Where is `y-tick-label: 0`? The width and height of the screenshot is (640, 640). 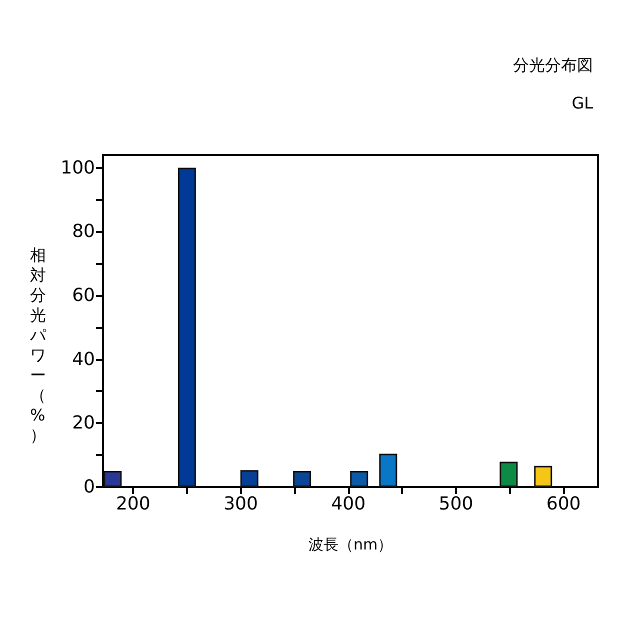 y-tick-label: 0 is located at coordinates (89, 487).